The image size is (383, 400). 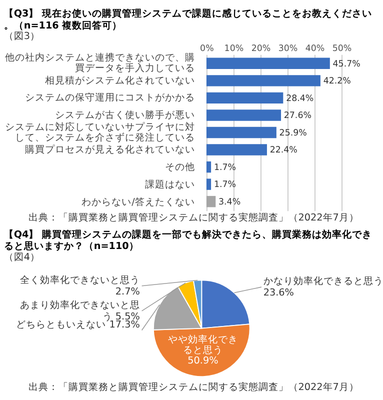 I want to click on y-tick-label: 課題はない, so click(x=169, y=184).